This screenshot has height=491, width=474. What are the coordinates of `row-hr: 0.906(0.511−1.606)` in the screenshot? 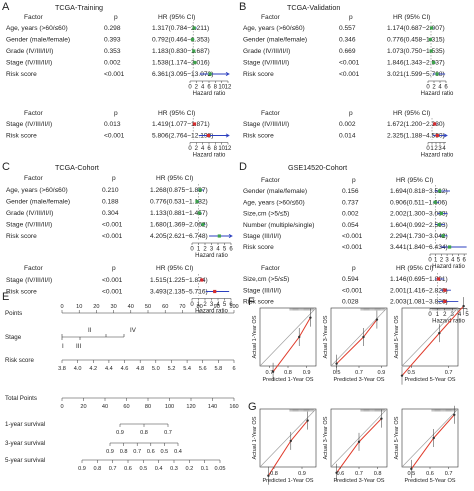 It's located at (418, 202).